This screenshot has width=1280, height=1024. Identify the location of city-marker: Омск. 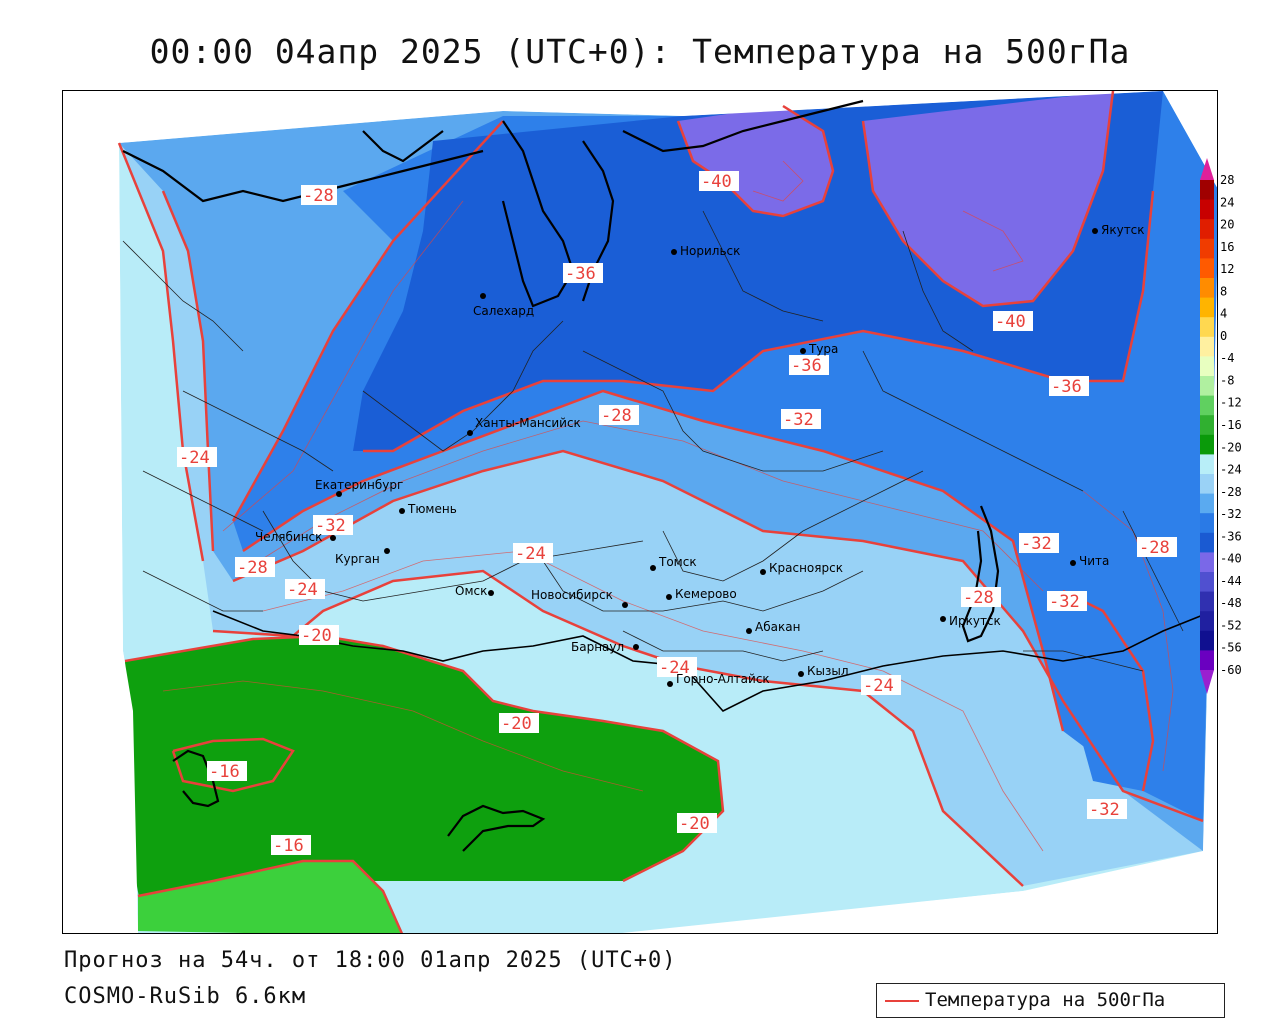
(474, 591).